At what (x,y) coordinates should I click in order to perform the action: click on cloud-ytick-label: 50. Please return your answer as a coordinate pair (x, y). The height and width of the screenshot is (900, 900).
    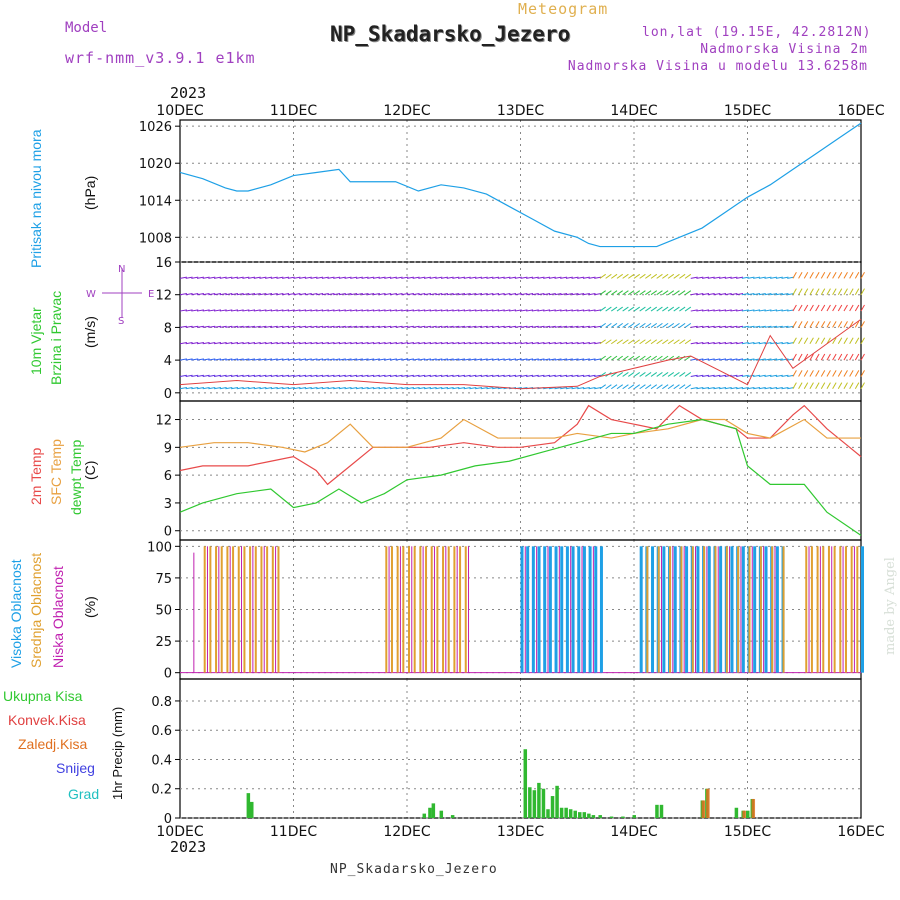
    Looking at the image, I should click on (163, 611).